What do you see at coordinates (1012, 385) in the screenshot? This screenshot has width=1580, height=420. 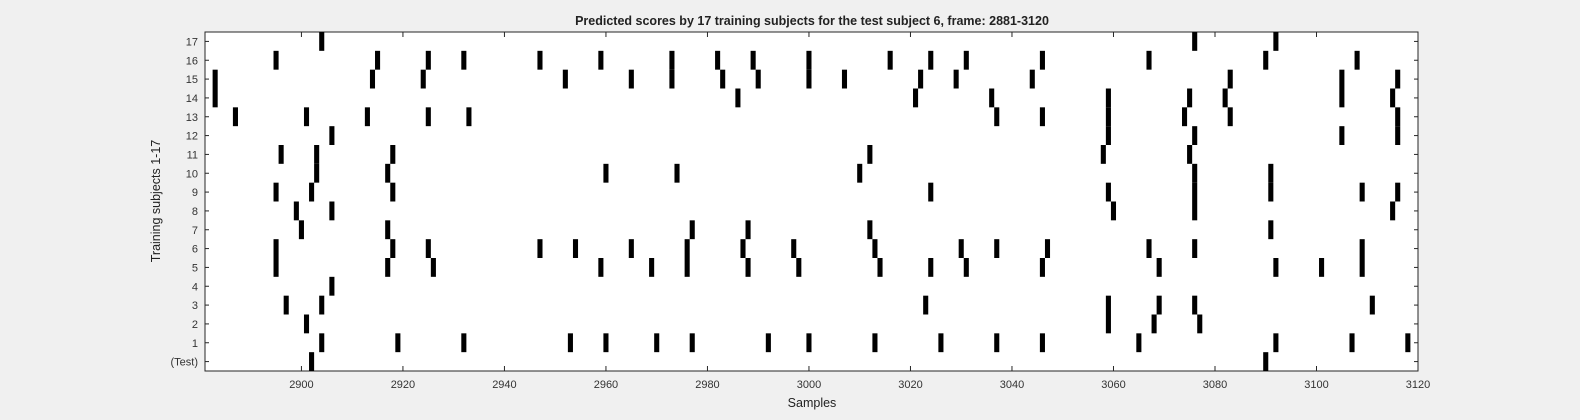 I see `x-tick-label: 3040` at bounding box center [1012, 385].